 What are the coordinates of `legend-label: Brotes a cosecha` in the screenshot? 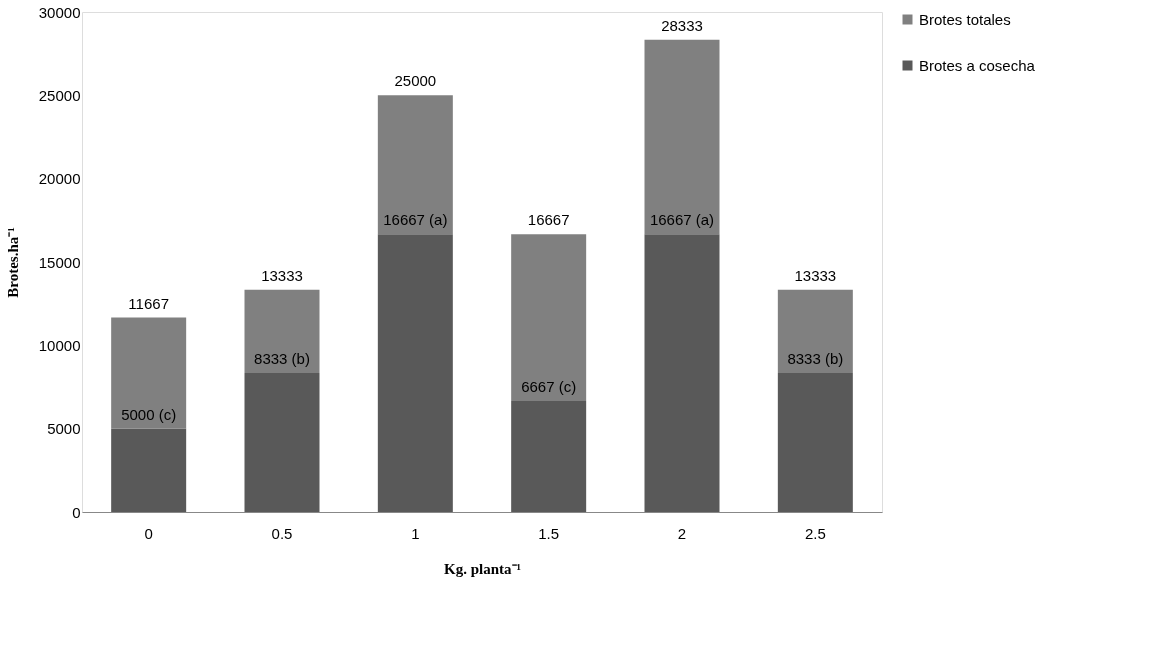 It's located at (977, 65).